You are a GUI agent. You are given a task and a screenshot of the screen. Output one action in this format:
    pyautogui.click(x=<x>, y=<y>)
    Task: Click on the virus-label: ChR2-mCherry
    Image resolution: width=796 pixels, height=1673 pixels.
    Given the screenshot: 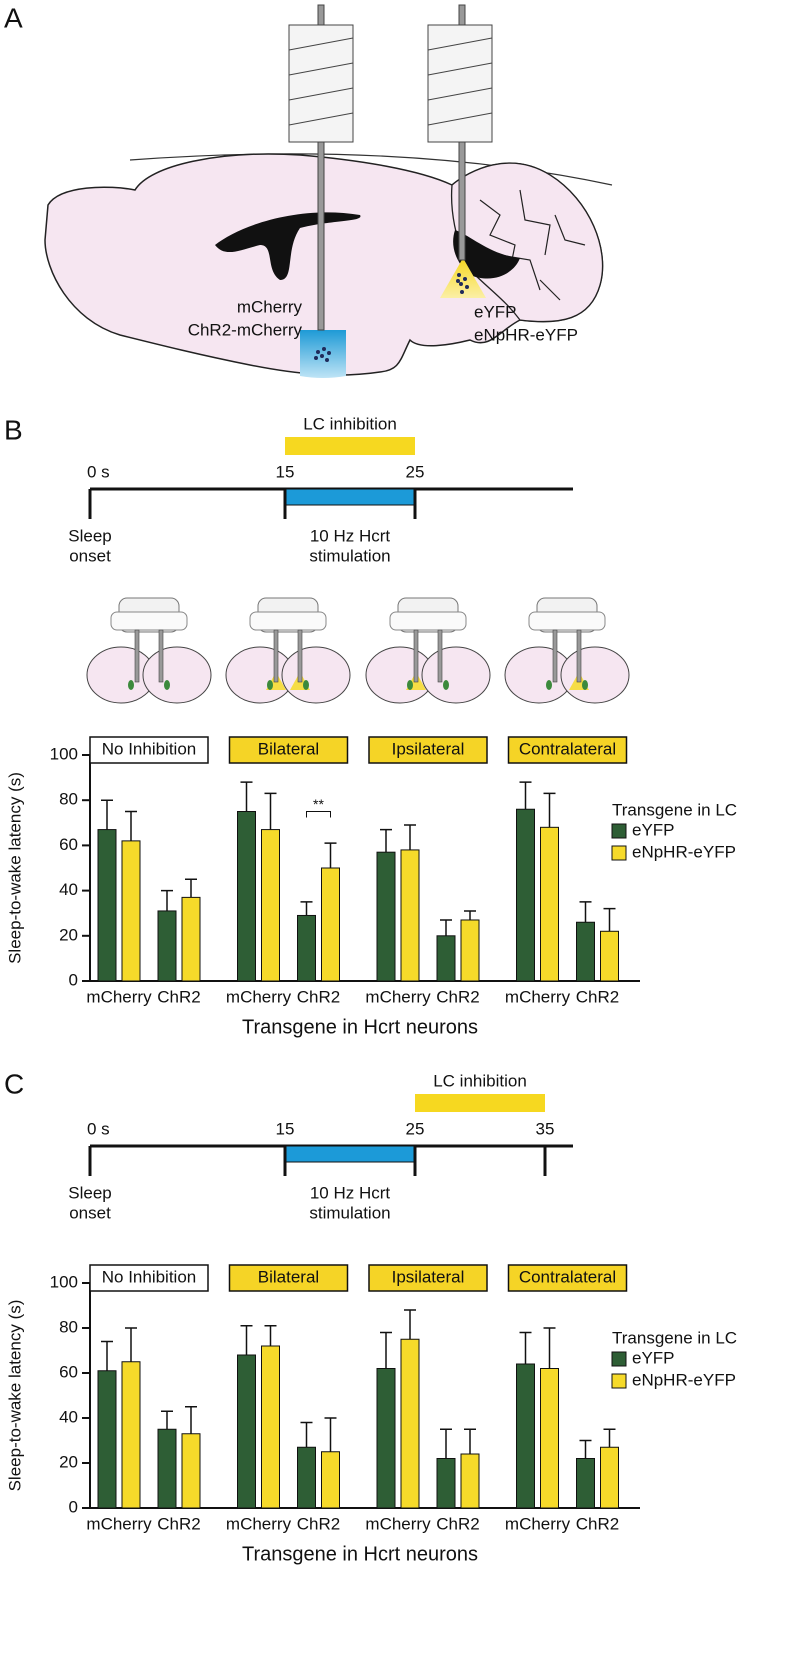 What is the action you would take?
    pyautogui.click(x=245, y=329)
    